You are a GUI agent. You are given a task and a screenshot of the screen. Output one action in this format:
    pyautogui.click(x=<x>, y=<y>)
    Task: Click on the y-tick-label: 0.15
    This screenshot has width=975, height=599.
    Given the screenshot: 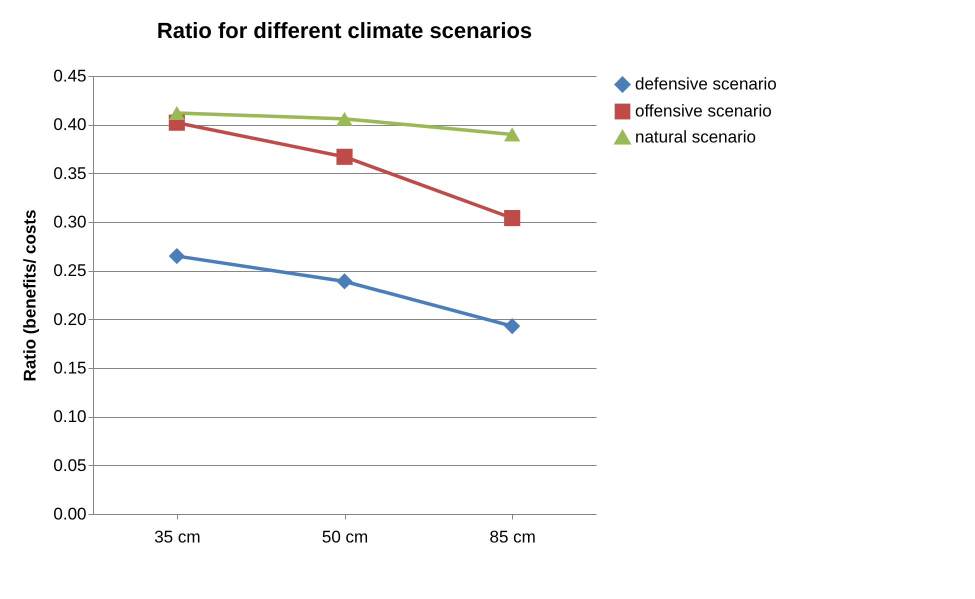 What is the action you would take?
    pyautogui.click(x=69, y=368)
    